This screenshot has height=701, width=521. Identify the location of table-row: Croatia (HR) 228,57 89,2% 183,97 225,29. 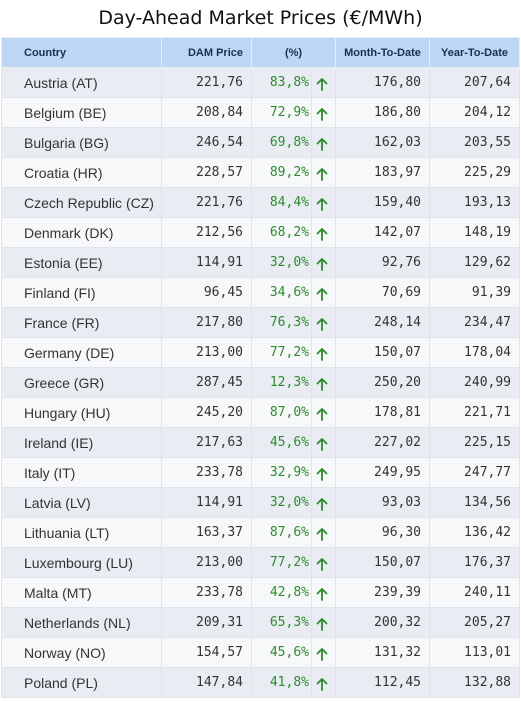
(261, 172).